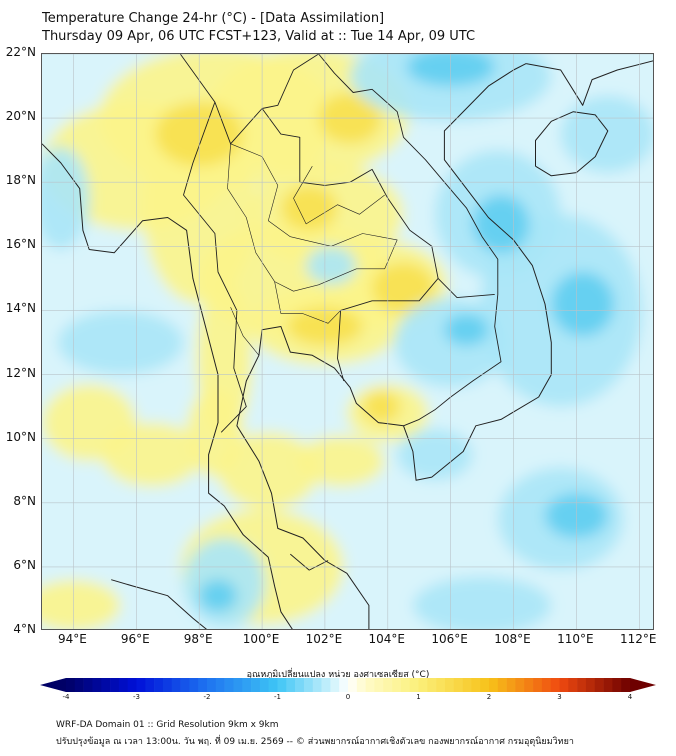  What do you see at coordinates (261, 639) in the screenshot?
I see `longitude-label: 100°E` at bounding box center [261, 639].